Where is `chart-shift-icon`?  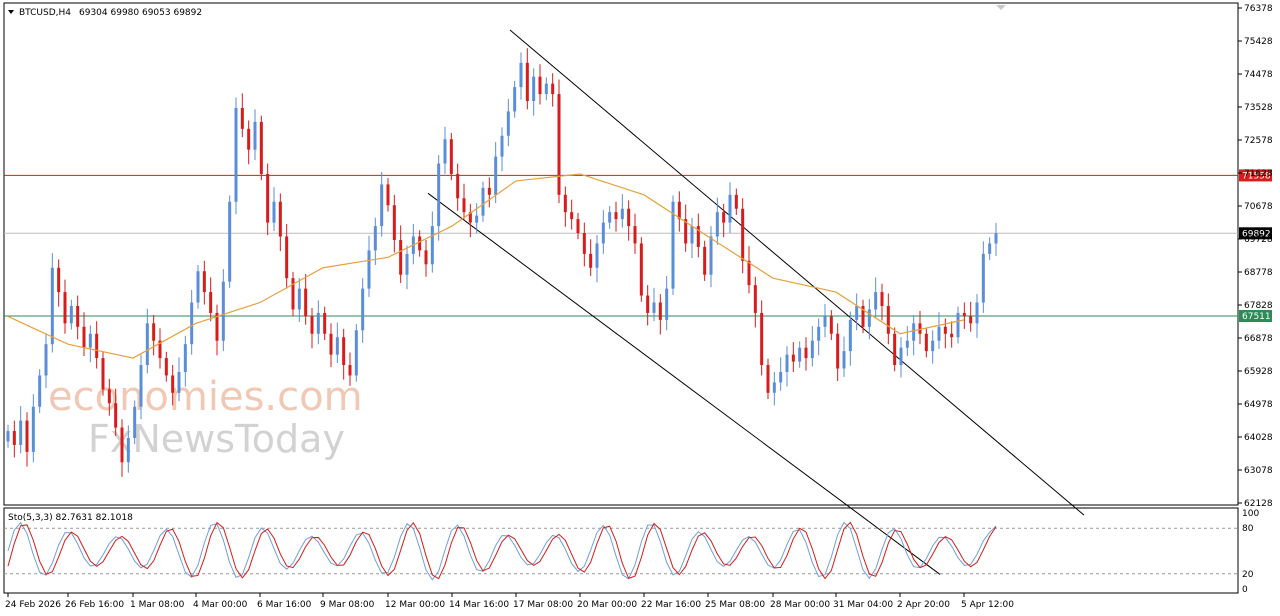
chart-shift-icon is located at coordinates (1001, 7).